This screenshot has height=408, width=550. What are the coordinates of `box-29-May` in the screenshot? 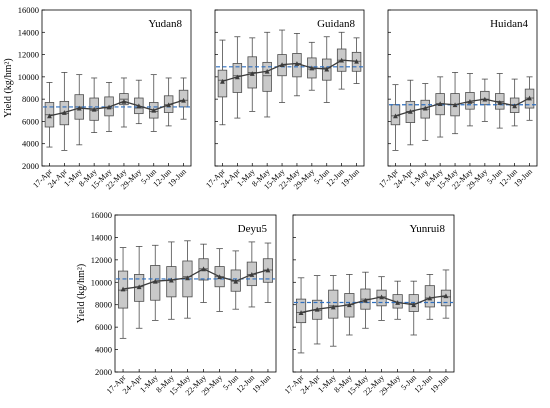 It's located at (139, 102).